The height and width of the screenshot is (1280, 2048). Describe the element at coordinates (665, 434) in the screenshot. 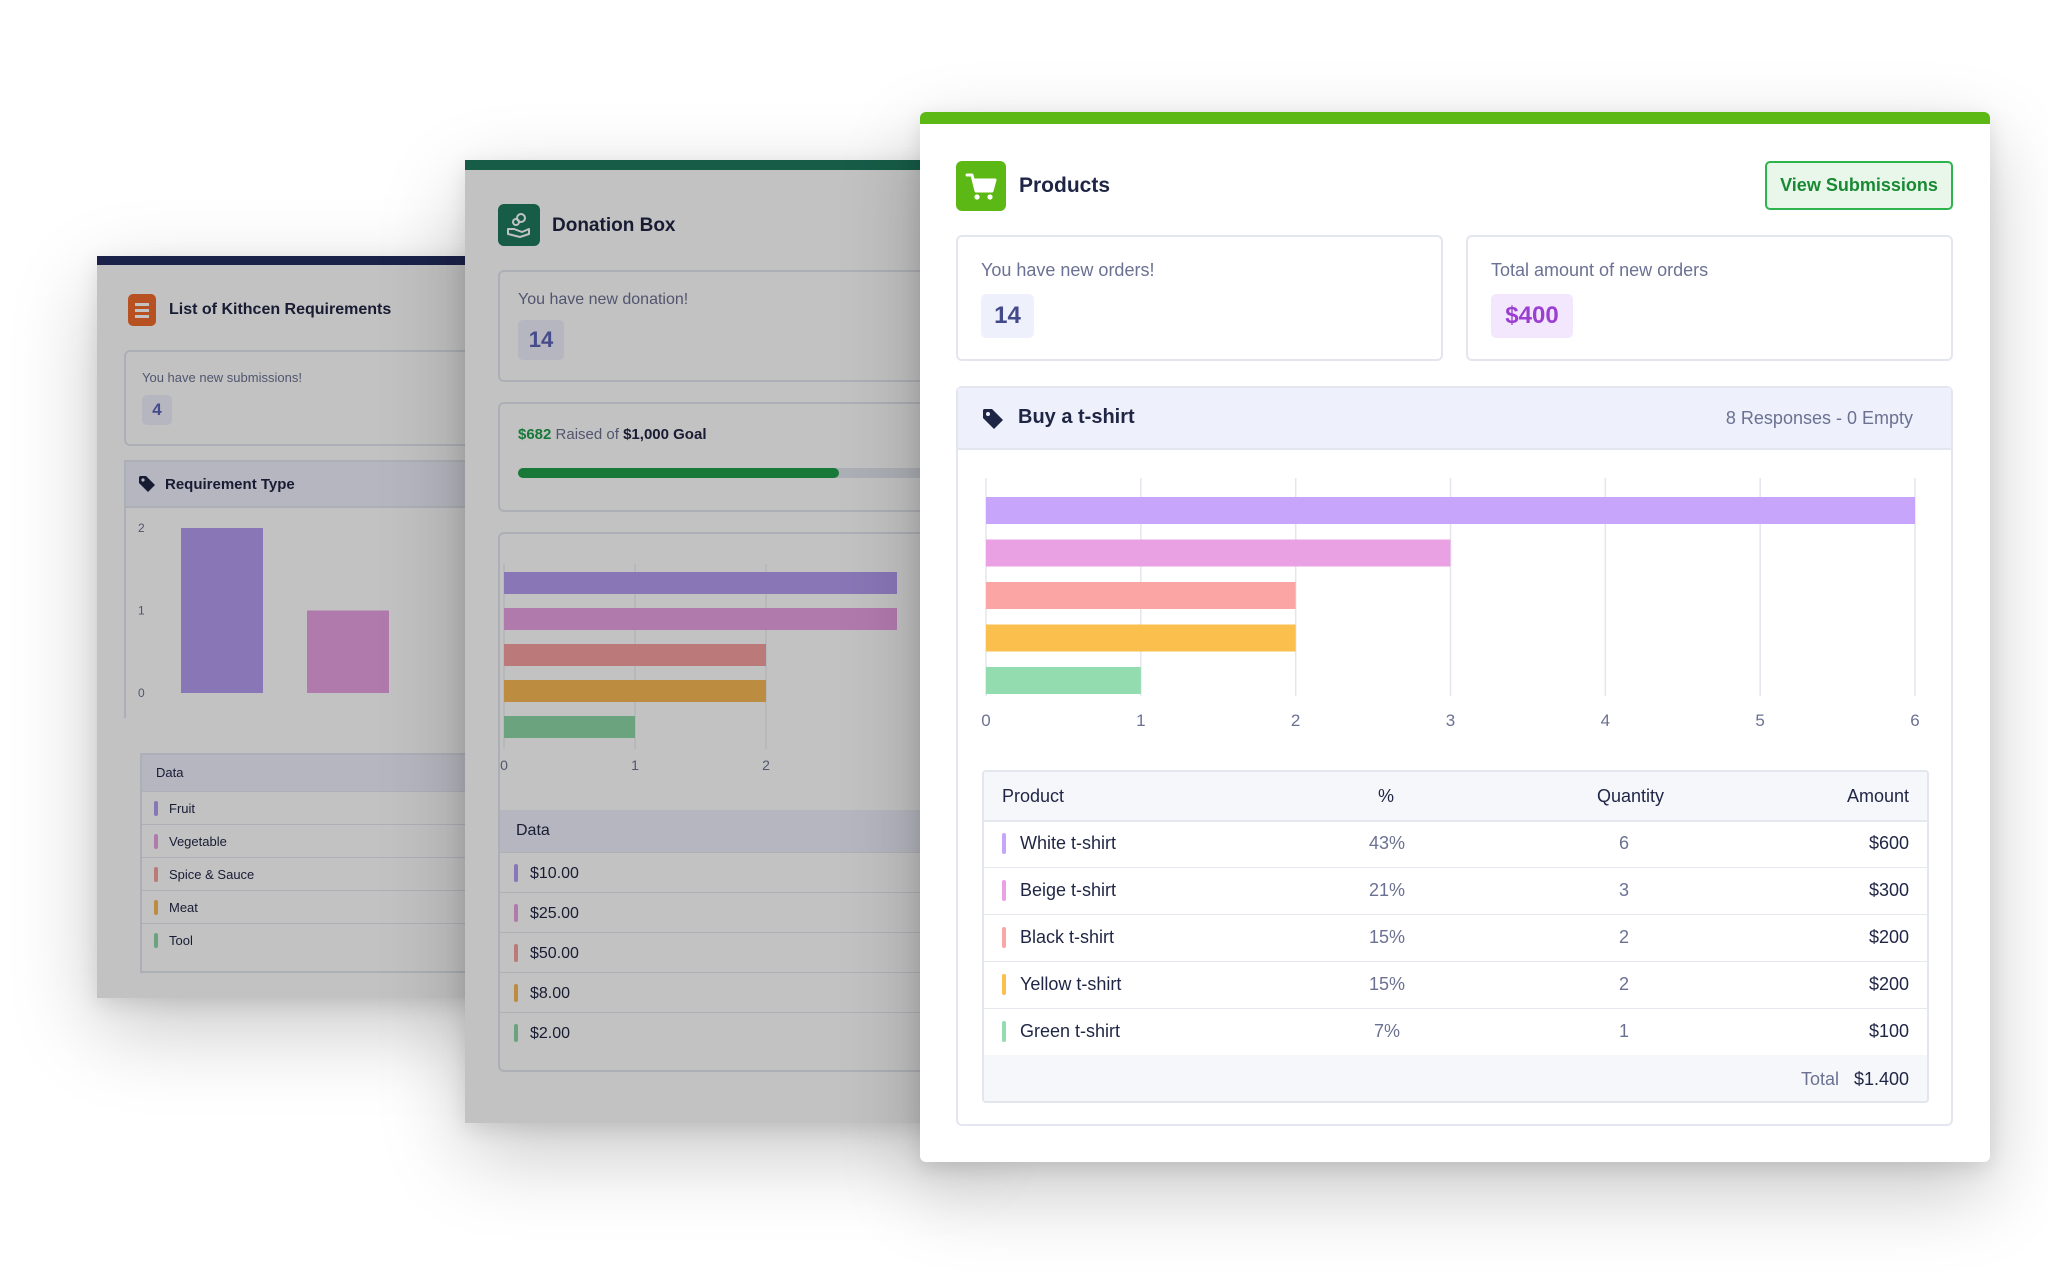

I see `goal-amount: $1,000 Goal` at that location.